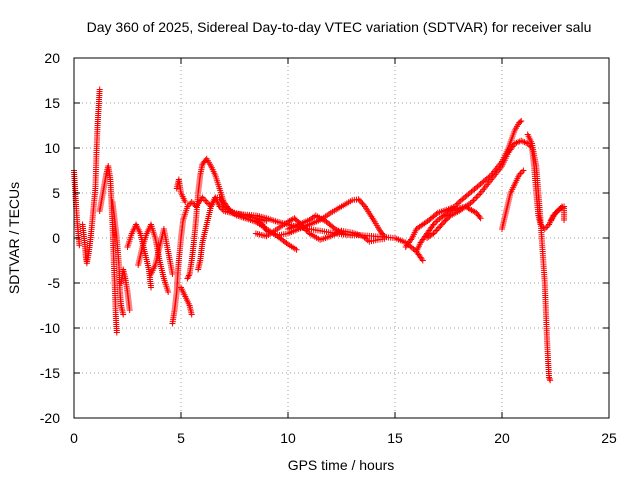 This screenshot has height=480, width=640. I want to click on y-tick-label: -5, so click(54, 283).